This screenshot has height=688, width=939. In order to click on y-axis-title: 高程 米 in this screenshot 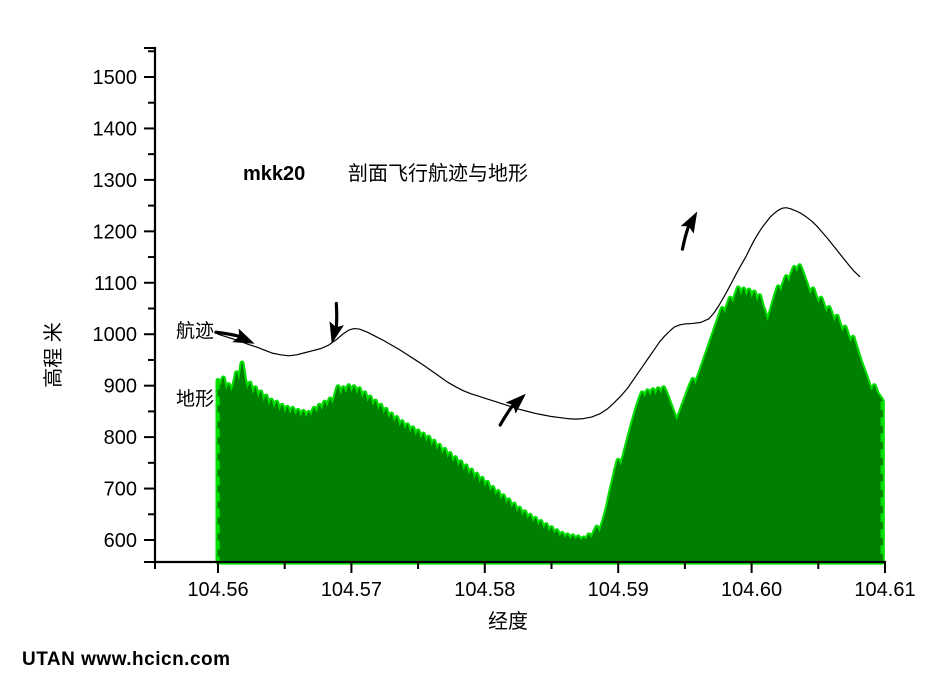, I will do `click(53, 355)`.